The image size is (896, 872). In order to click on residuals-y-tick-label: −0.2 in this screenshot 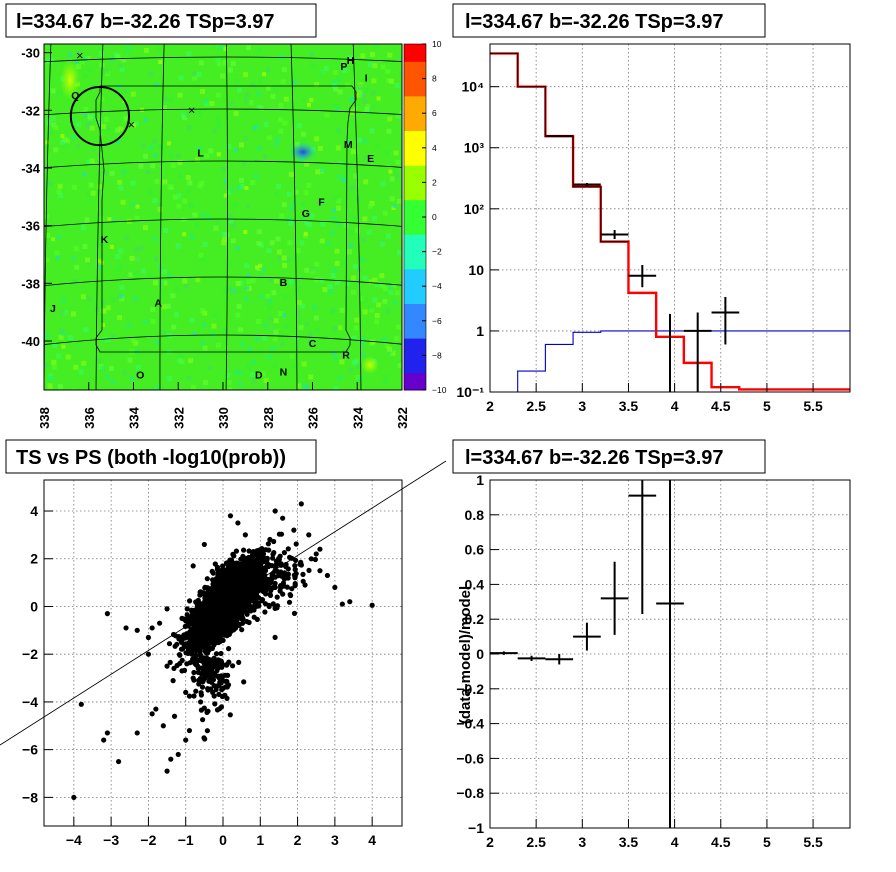, I will do `click(470, 689)`.